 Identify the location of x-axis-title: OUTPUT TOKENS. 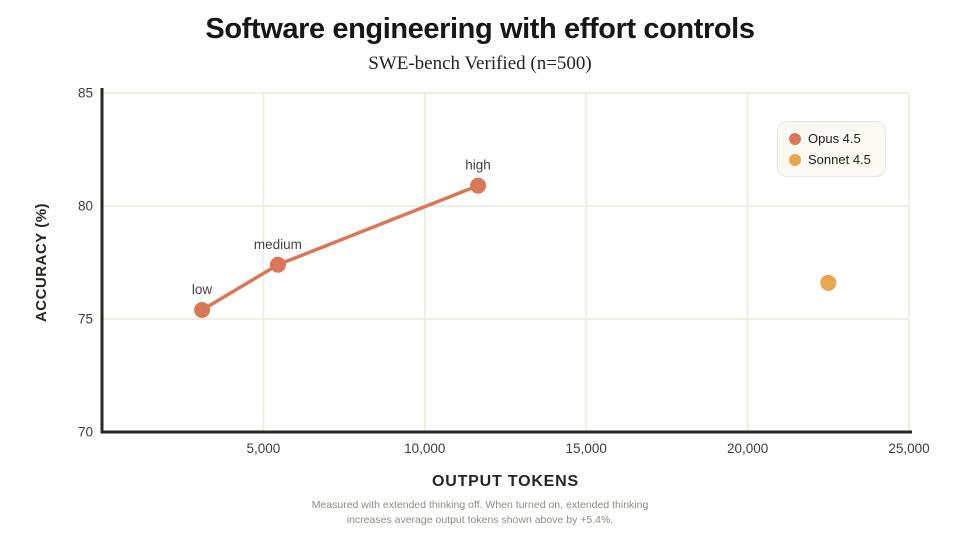
(505, 481).